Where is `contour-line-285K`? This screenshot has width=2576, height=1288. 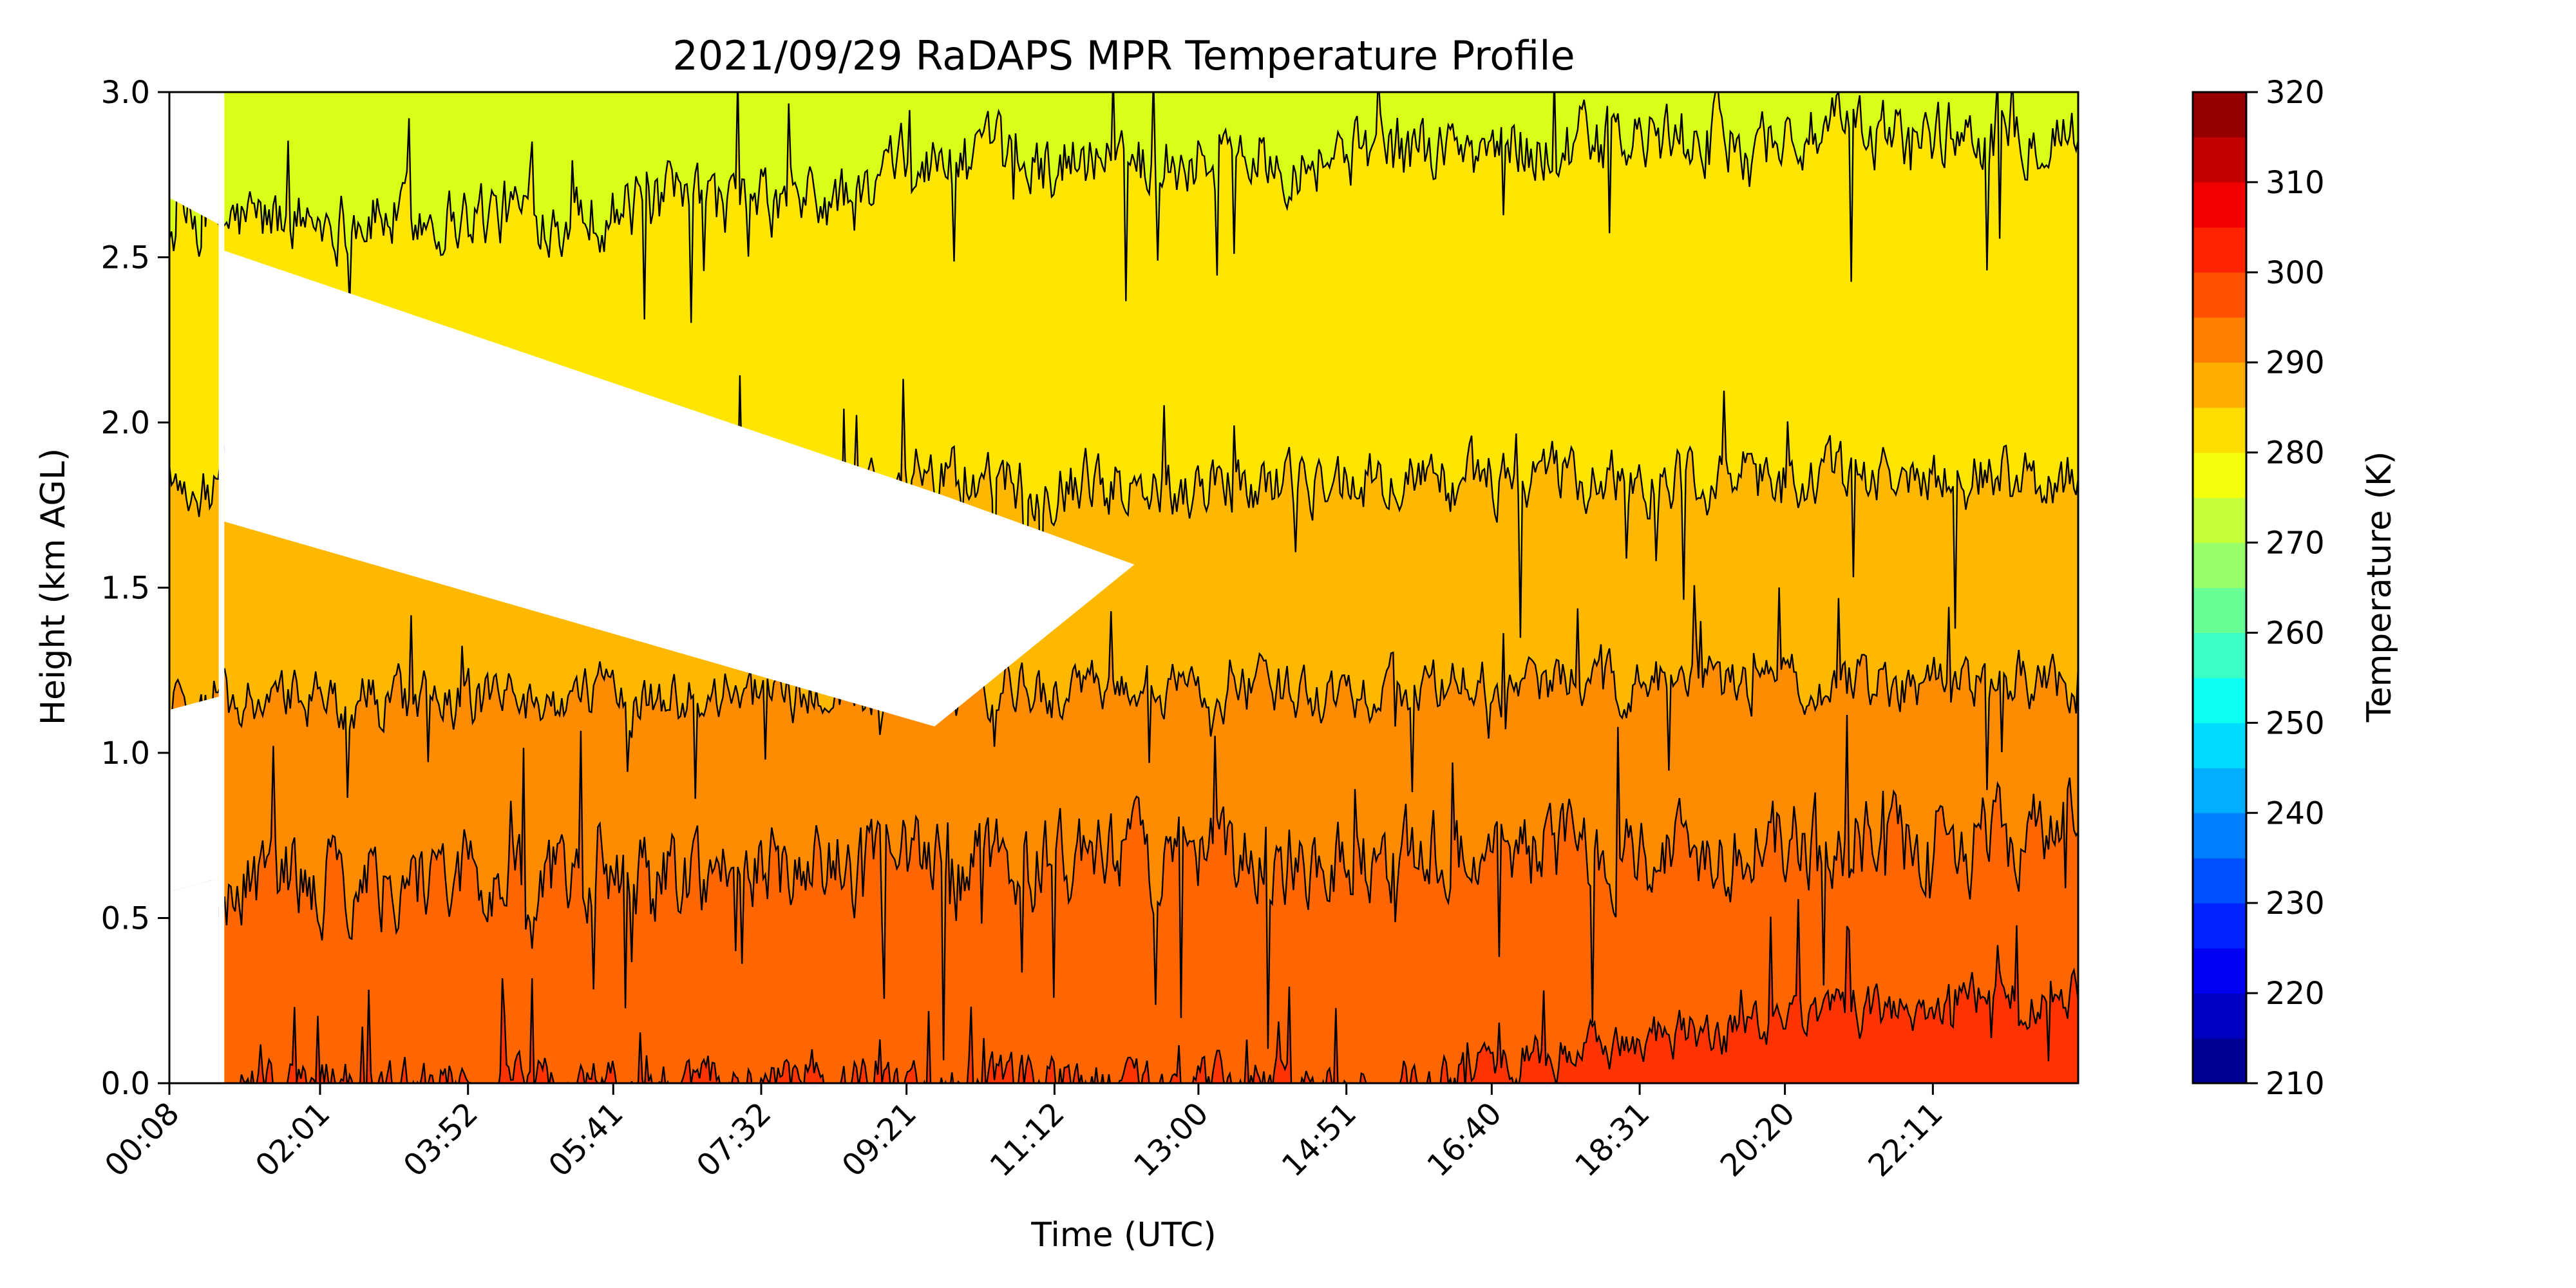
contour-line-285K is located at coordinates (1124, 692).